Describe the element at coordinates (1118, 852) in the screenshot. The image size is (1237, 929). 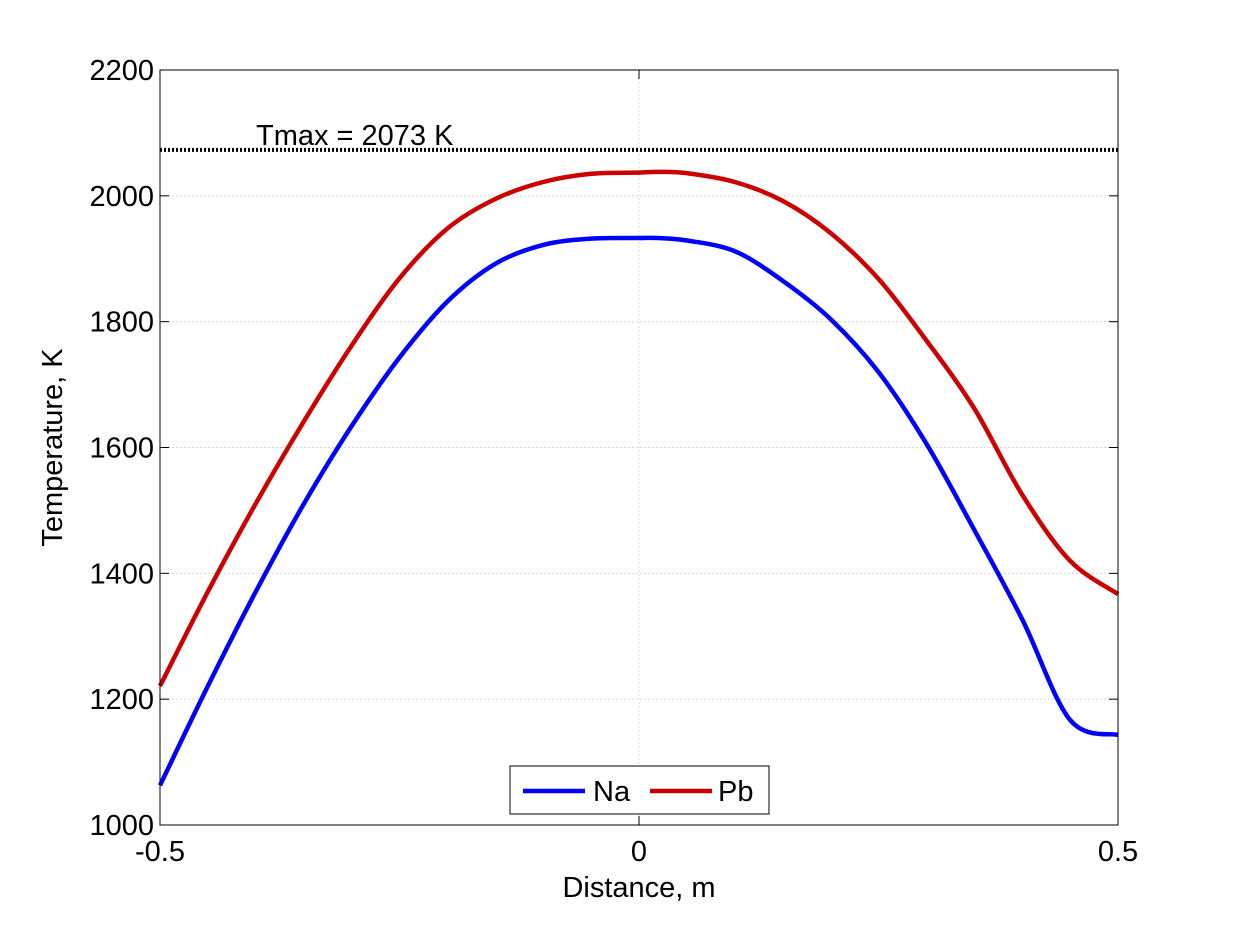
I see `x-tick-label: 0.5` at that location.